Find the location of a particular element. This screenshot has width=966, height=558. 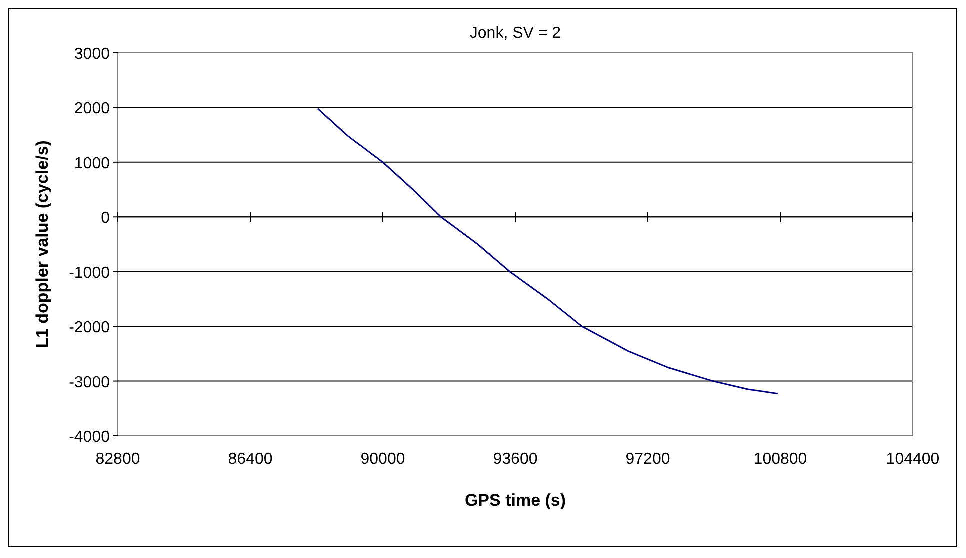

y-tick-label: 2000 is located at coordinates (92, 109).